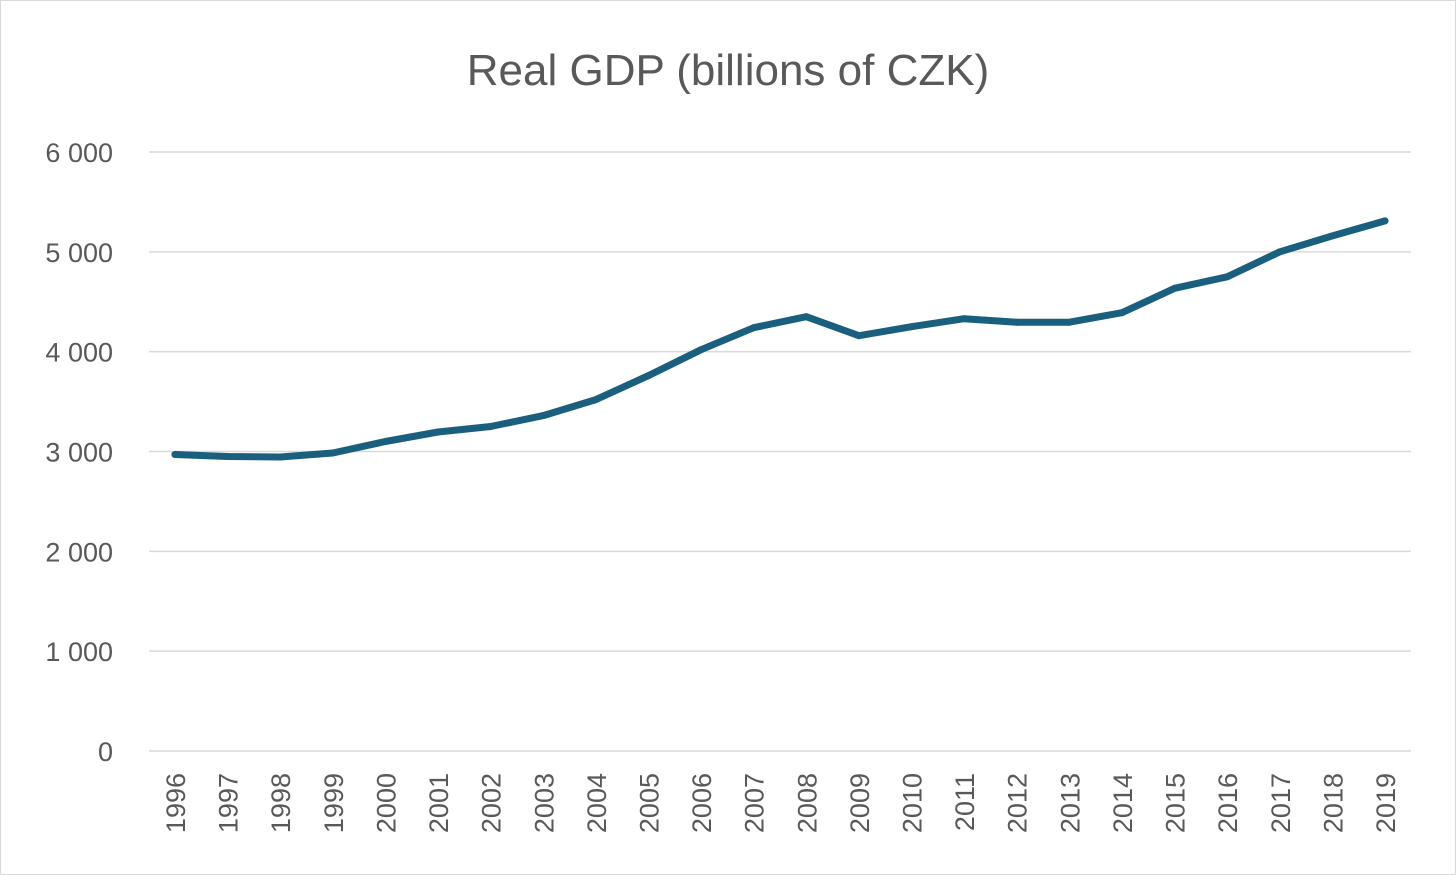 The image size is (1456, 875). What do you see at coordinates (597, 803) in the screenshot?
I see `x-tick-label: 2004` at bounding box center [597, 803].